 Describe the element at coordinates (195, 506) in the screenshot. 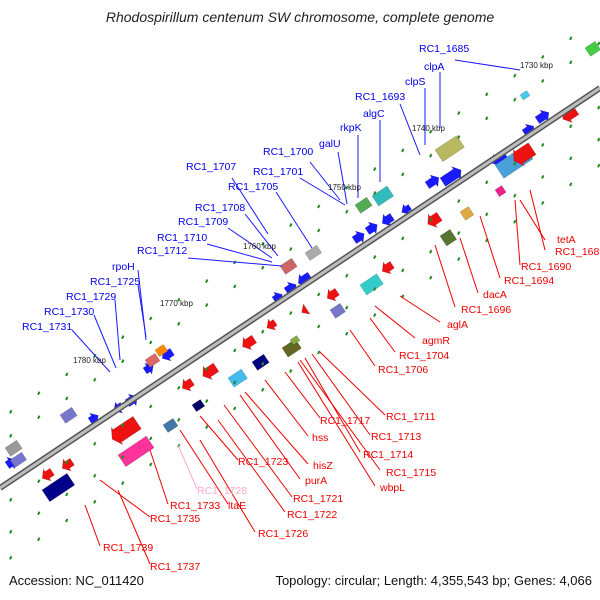

I see `gene-label-rc1-1733: RC1_1733` at that location.